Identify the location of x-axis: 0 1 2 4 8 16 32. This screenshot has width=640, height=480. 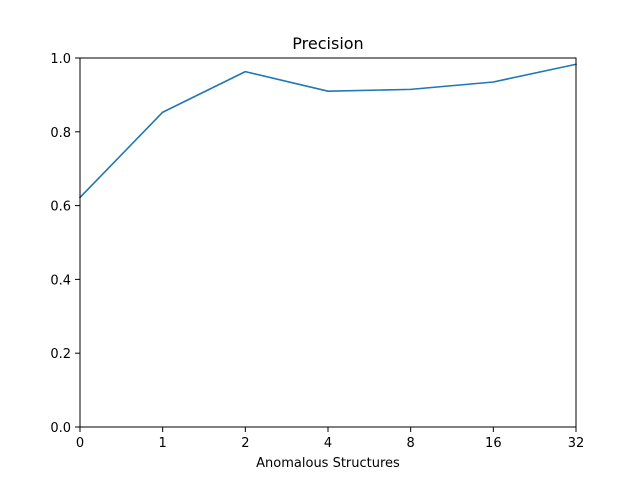
(330, 439).